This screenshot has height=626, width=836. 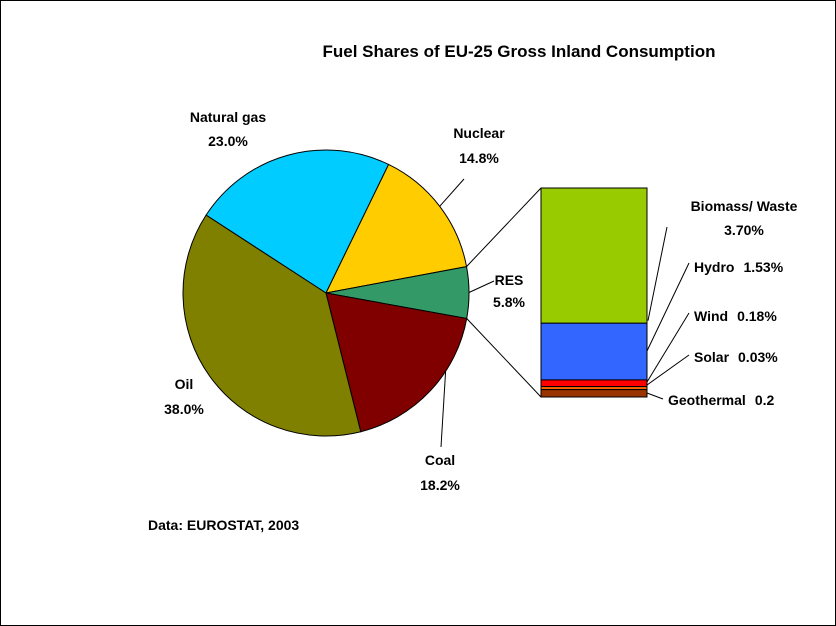 What do you see at coordinates (668, 370) in the screenshot?
I see `leader-line-solar` at bounding box center [668, 370].